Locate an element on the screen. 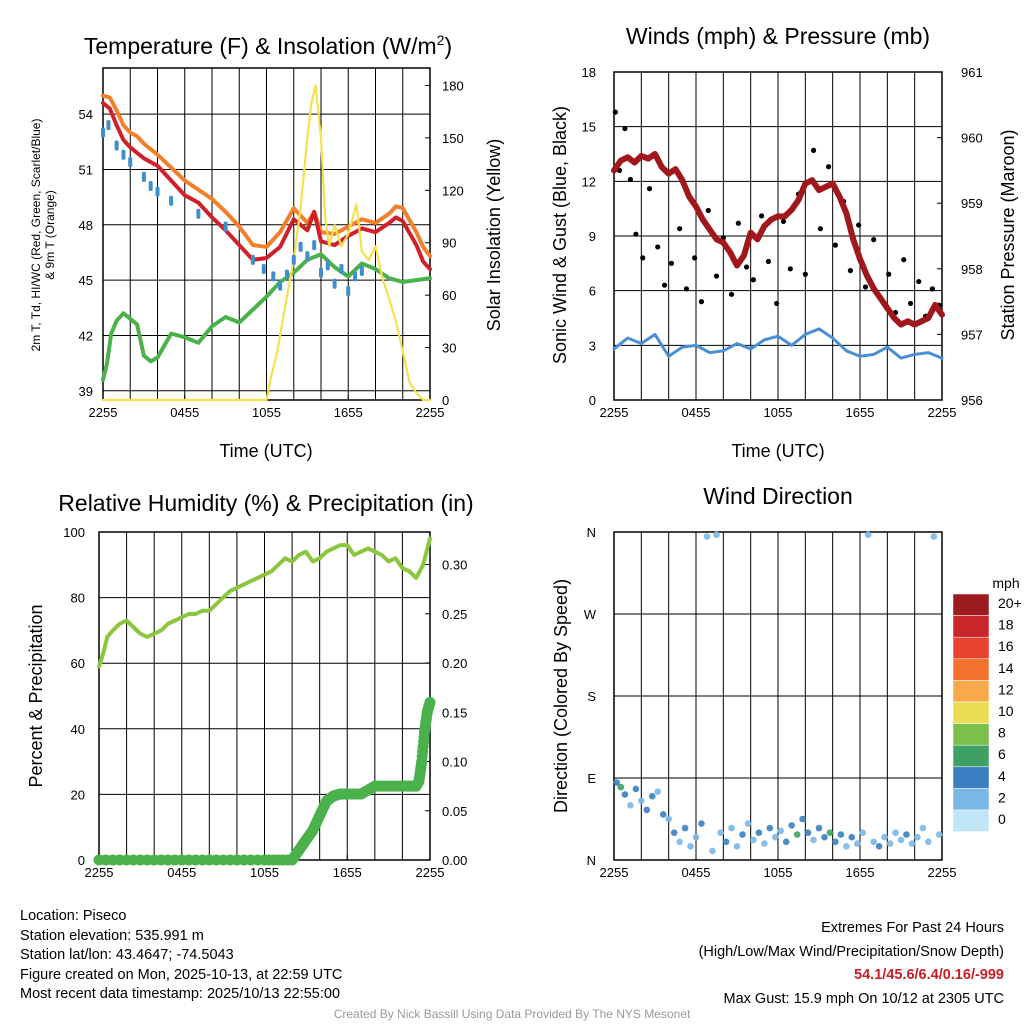 The width and height of the screenshot is (1024, 1024). y2-tick-label: 960 is located at coordinates (972, 138).